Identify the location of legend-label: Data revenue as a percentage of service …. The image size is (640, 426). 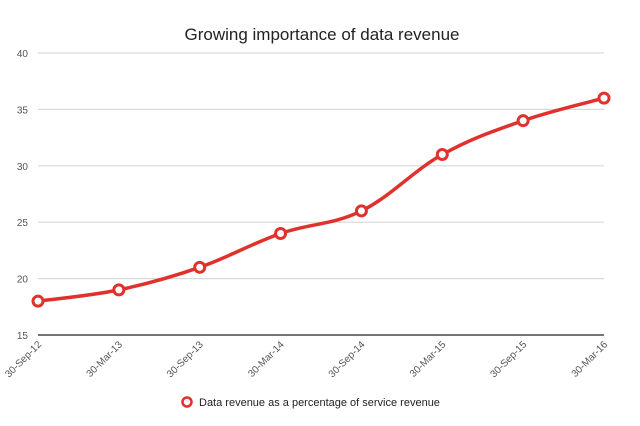
(319, 403).